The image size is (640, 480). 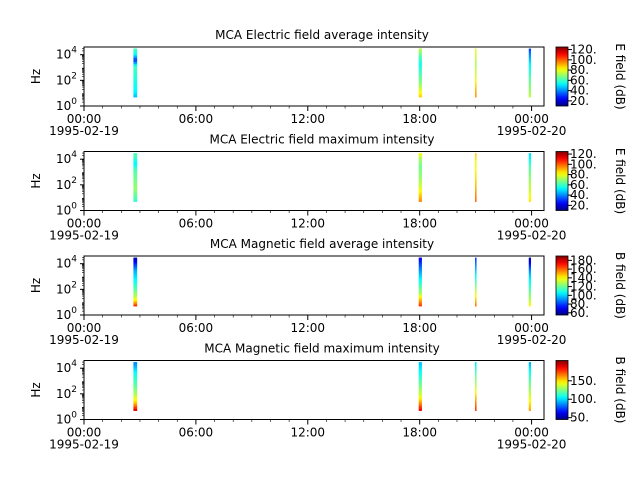 What do you see at coordinates (579, 70) in the screenshot?
I see `colorbar-tick-label: 80.` at bounding box center [579, 70].